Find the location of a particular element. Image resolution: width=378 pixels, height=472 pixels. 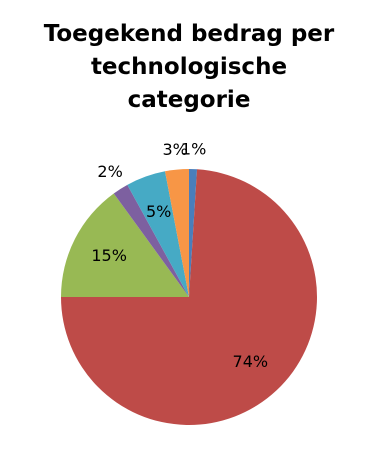

data-label: 3% is located at coordinates (174, 149).